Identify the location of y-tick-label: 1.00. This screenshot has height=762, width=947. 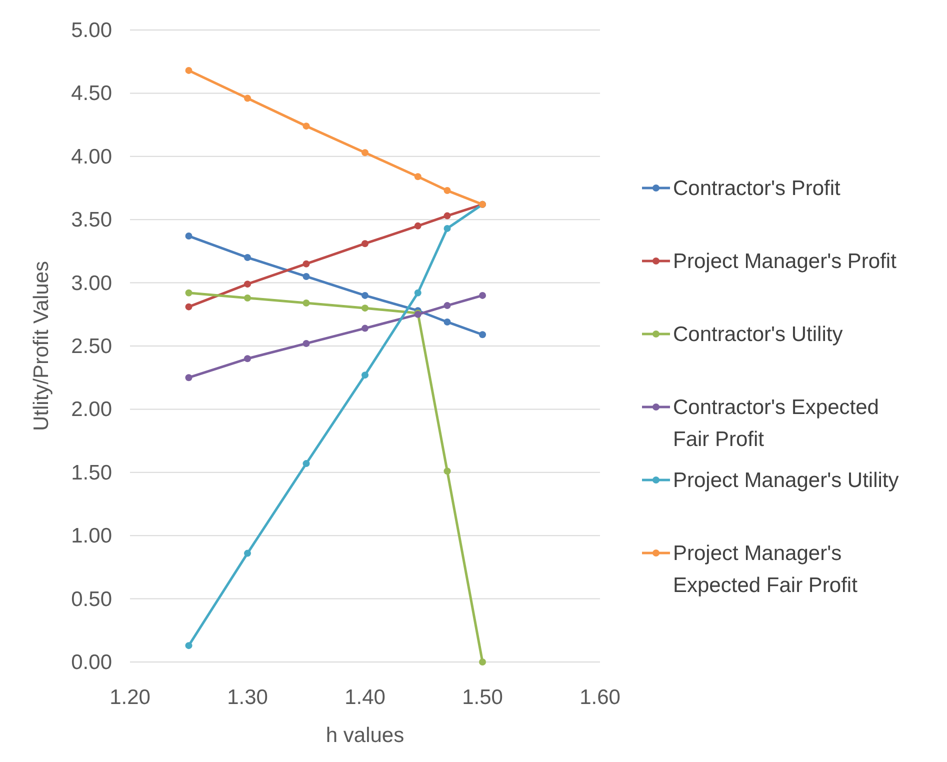
(91, 536).